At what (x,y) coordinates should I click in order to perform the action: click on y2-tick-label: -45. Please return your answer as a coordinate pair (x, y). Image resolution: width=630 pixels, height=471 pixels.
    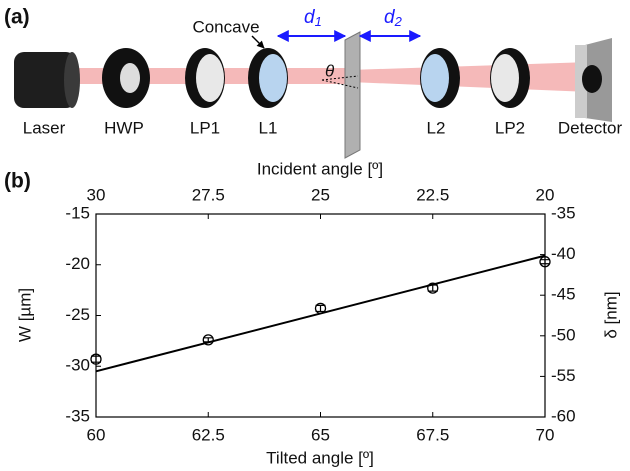
    Looking at the image, I should click on (563, 294).